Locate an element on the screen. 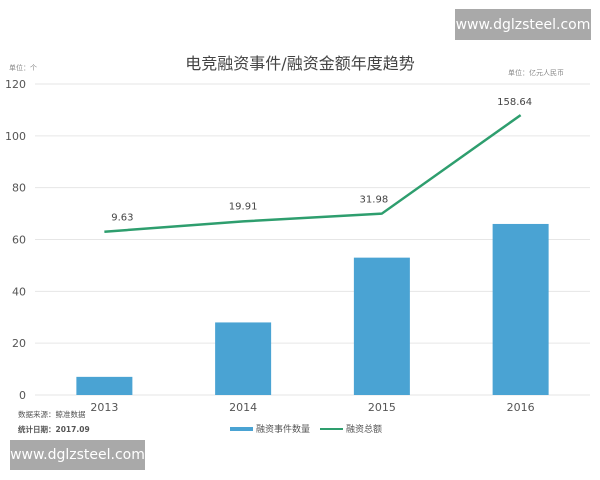 The height and width of the screenshot is (480, 600). legend-item-bar: 融资事件数量 is located at coordinates (270, 428).